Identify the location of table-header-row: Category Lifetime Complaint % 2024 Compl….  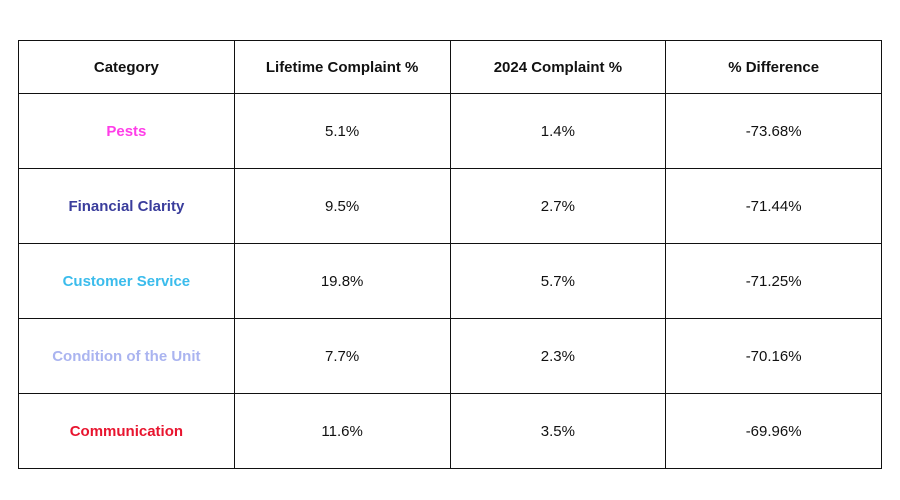
(450, 67).